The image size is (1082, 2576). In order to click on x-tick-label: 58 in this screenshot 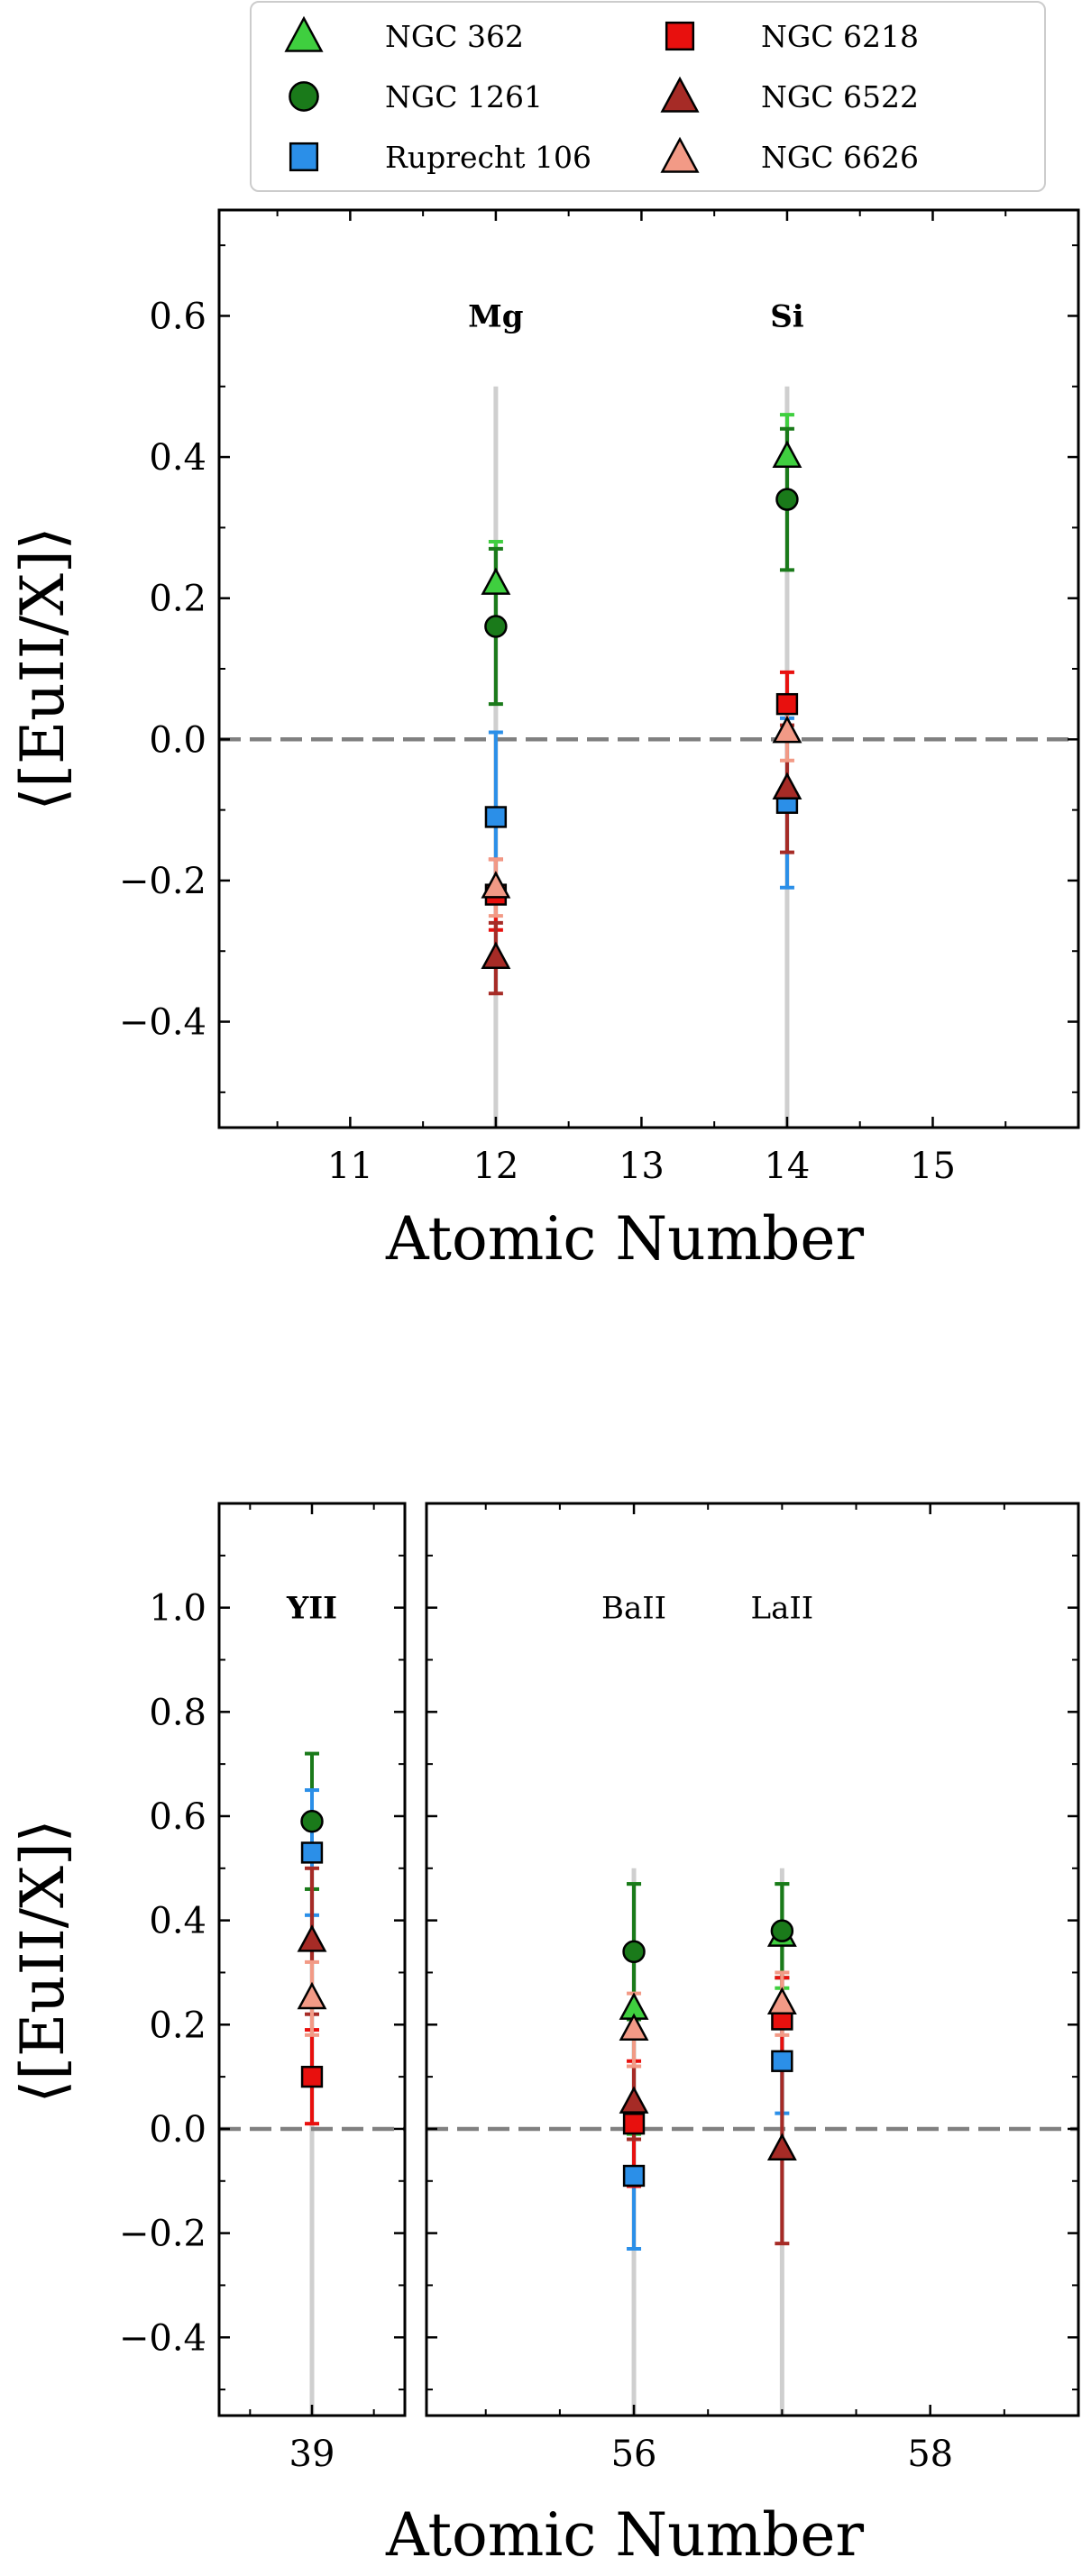, I will do `click(930, 2454)`.